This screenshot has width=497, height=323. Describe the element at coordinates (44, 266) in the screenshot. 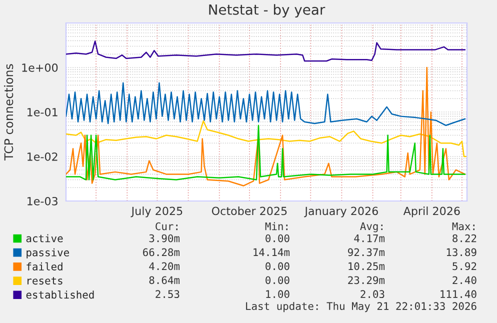

I see `legend-label: failed` at that location.